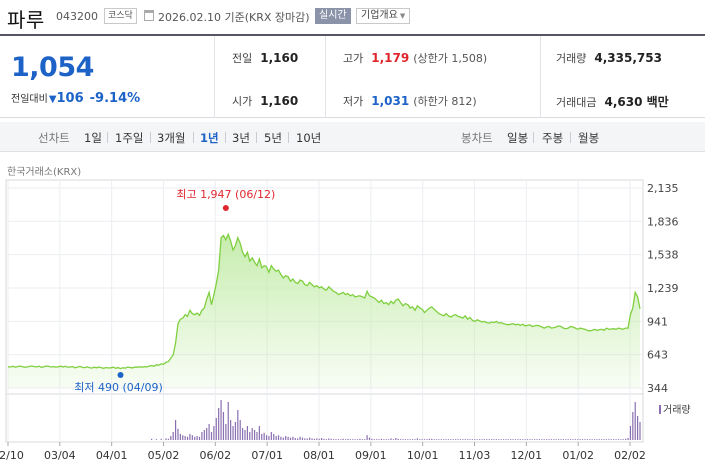 The width and height of the screenshot is (705, 476). I want to click on y-tick-label: 2,135, so click(663, 188).